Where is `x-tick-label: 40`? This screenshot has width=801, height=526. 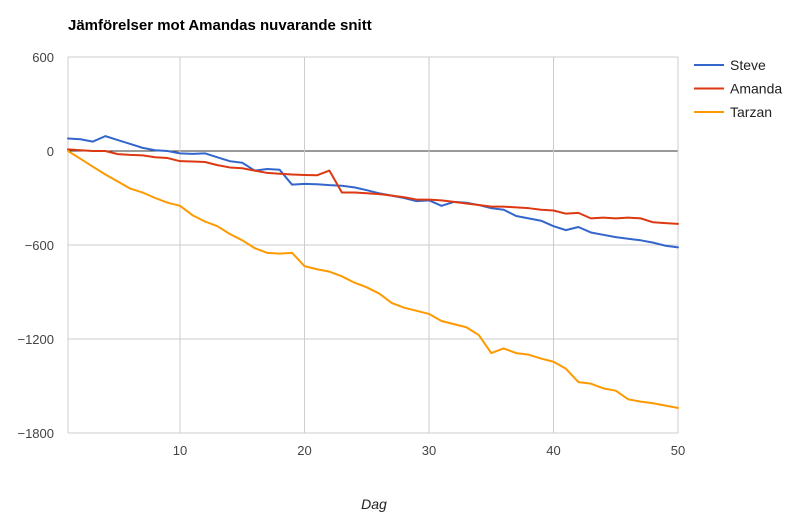
x-tick-label: 40 is located at coordinates (553, 450).